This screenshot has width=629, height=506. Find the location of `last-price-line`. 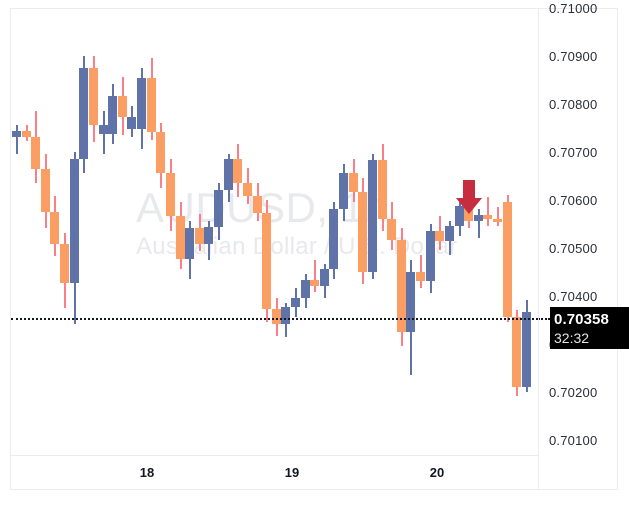

last-price-line is located at coordinates (274, 319).